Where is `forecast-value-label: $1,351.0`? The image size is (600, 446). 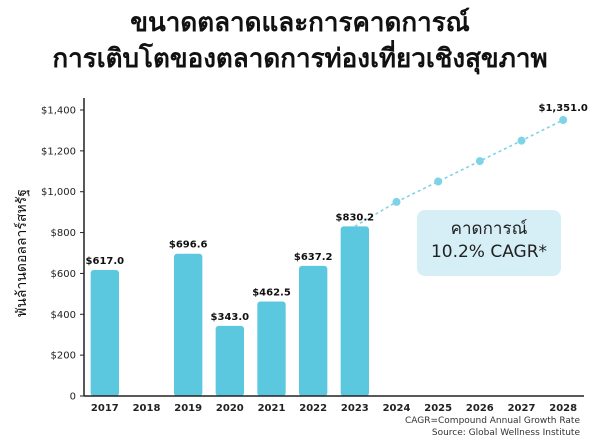 forecast-value-label: $1,351.0 is located at coordinates (562, 108).